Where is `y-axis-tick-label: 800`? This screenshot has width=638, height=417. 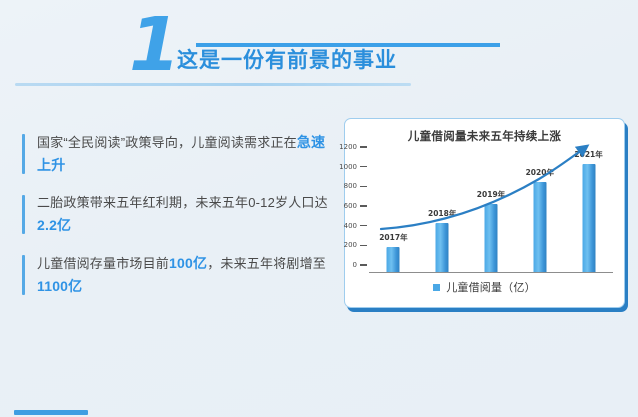
y-axis-tick-label: 800 is located at coordinates (356, 186).